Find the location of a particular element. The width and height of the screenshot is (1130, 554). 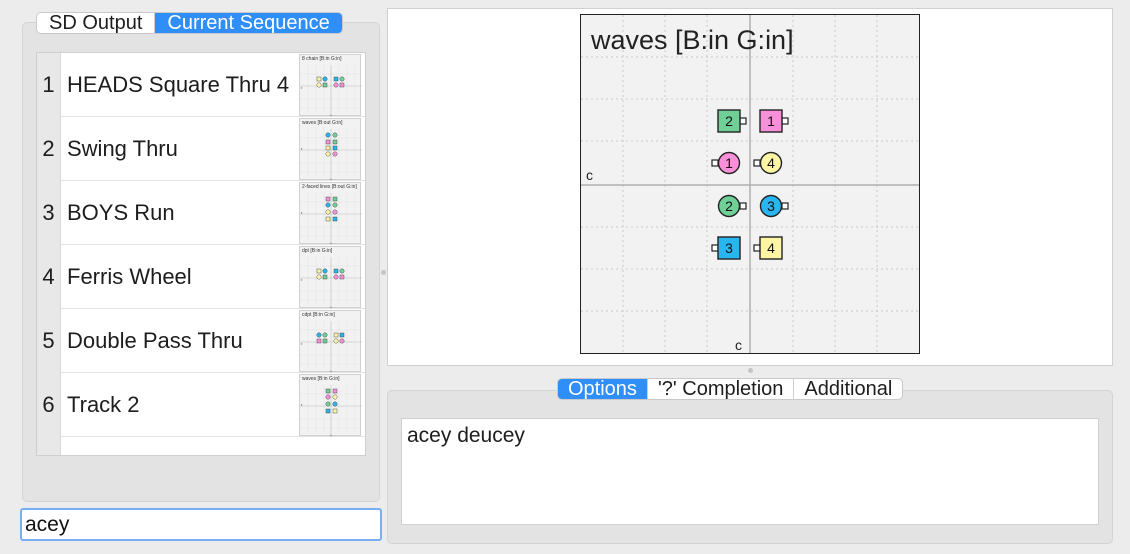

formation-thumbnail: waves [B:out G:in] is located at coordinates (330, 149).